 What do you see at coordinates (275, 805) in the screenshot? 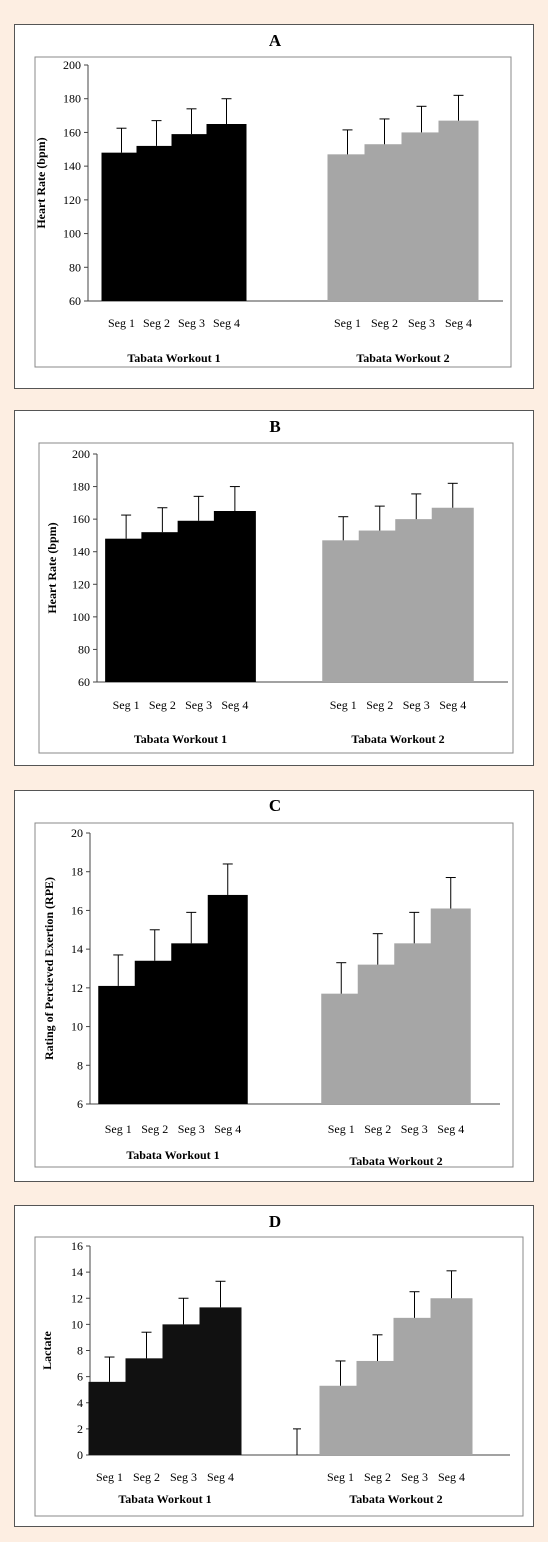
I see `panel-letter: C` at bounding box center [275, 805].